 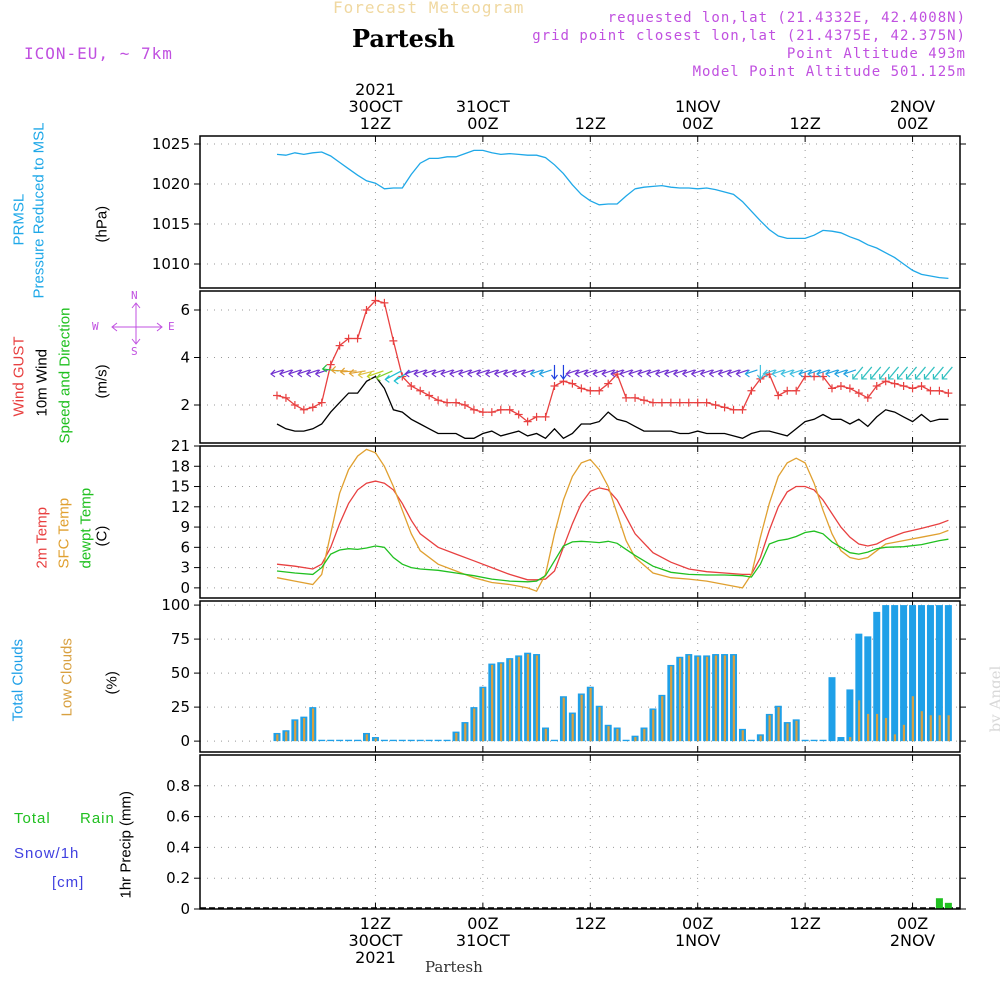 I want to click on compass-e: E, so click(x=171, y=326).